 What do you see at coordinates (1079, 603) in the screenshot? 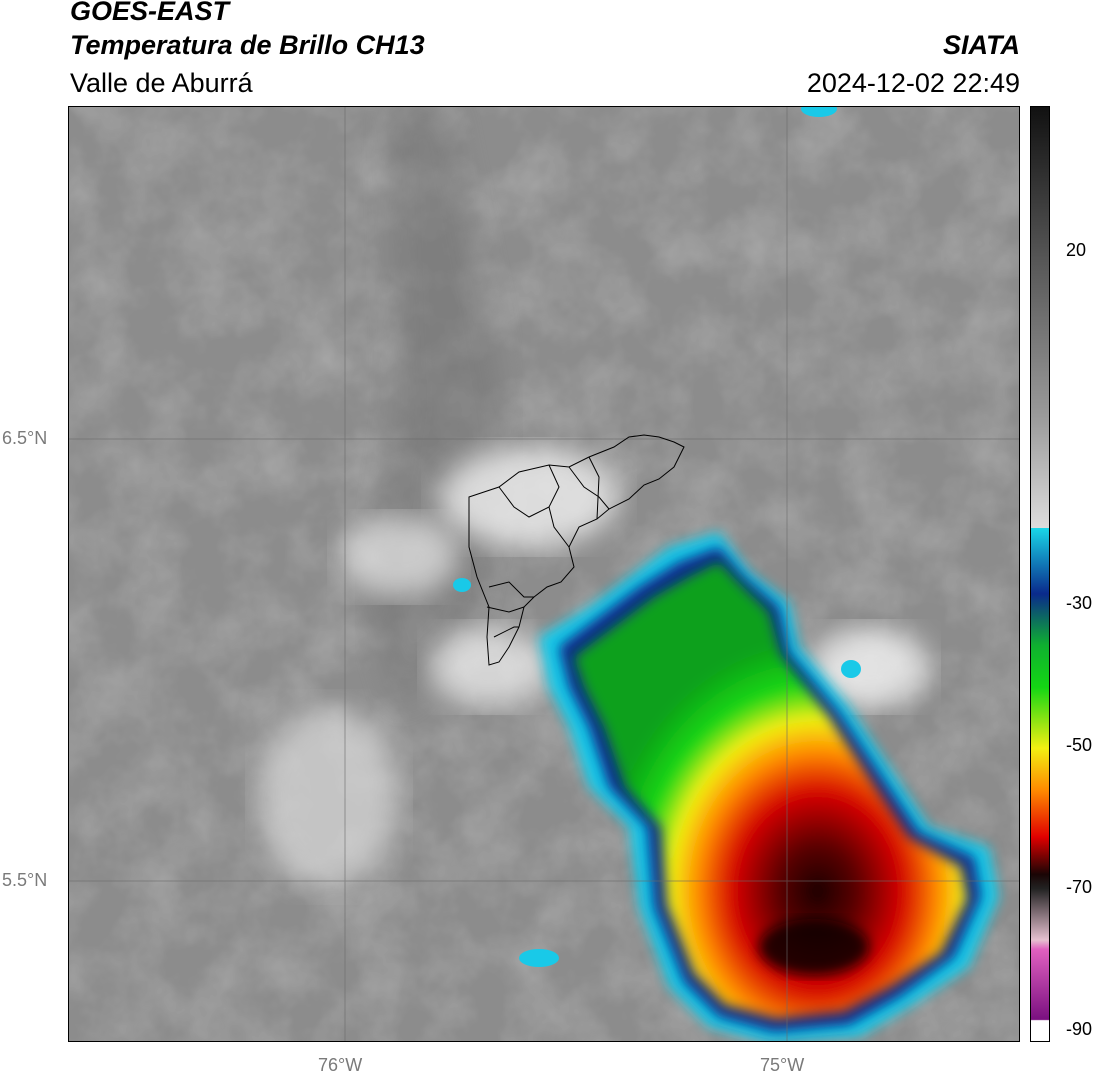
I see `colorbar-tick: -30` at bounding box center [1079, 603].